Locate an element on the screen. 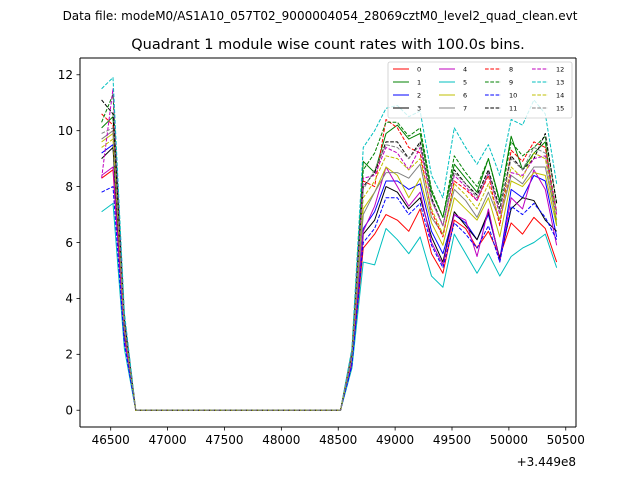 This screenshot has height=480, width=640. legend-label-1: 1 is located at coordinates (419, 82).